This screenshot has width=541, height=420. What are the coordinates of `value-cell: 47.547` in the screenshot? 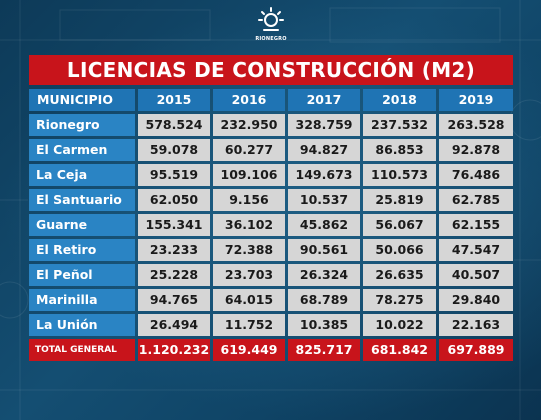 It's located at (476, 250).